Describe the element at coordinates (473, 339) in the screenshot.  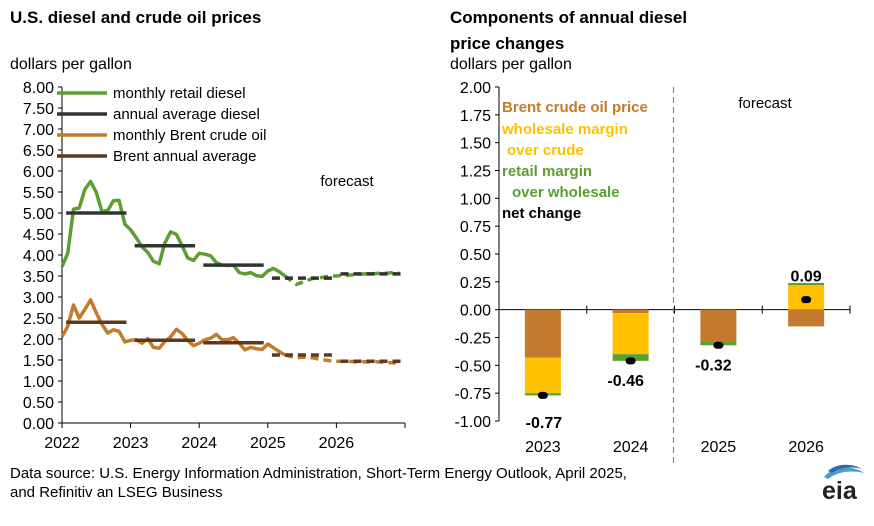
I see `right-y-tick-label: -0.25` at that location.